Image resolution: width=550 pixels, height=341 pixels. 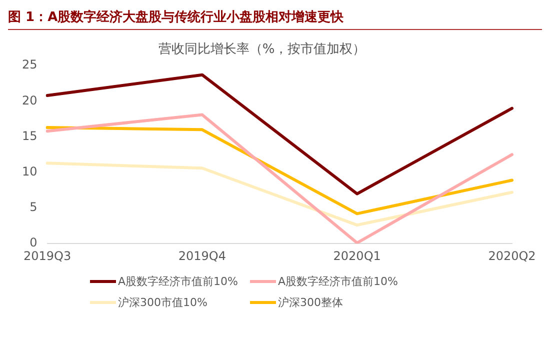 I want to click on x-tick-label: 2020Q2, so click(x=512, y=255).